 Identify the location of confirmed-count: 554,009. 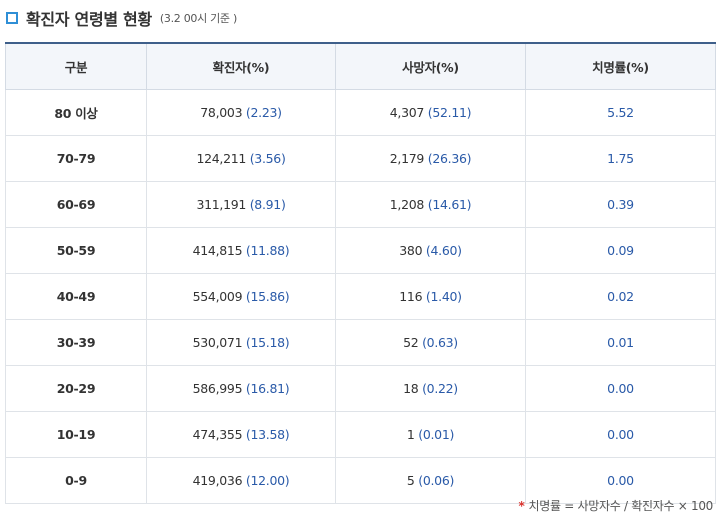
(217, 296).